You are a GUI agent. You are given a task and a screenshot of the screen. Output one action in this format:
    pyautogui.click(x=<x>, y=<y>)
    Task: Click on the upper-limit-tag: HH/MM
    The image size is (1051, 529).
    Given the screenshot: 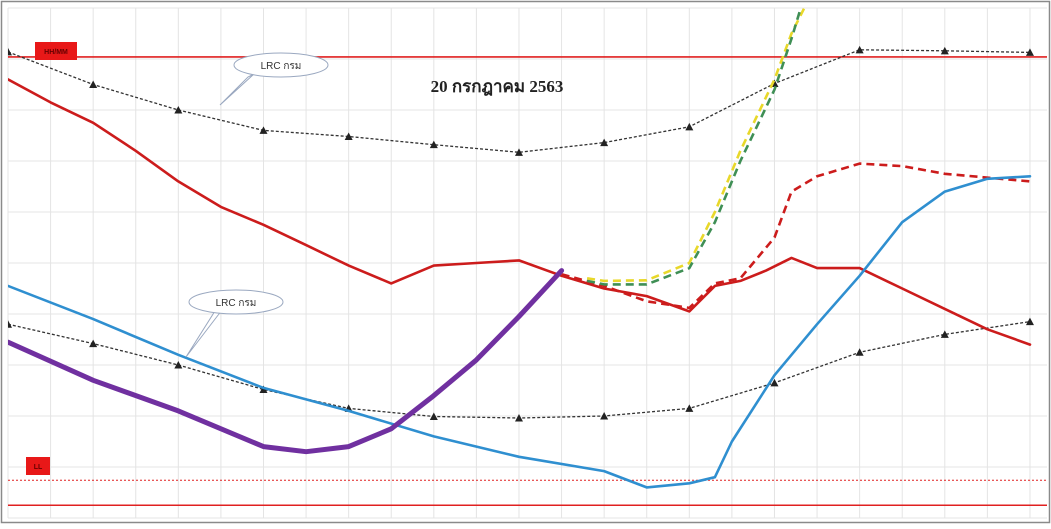 What is the action you would take?
    pyautogui.click(x=56, y=51)
    